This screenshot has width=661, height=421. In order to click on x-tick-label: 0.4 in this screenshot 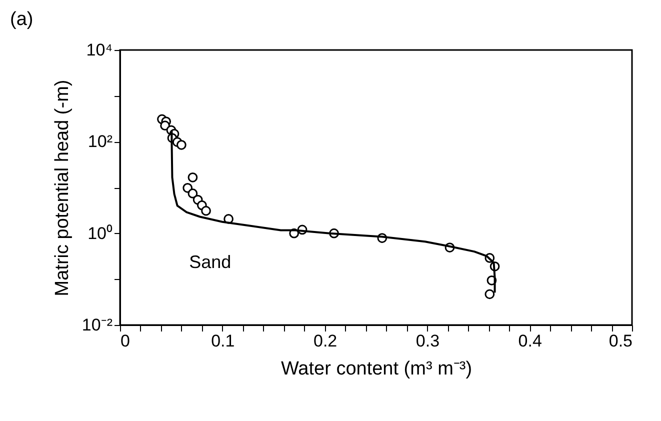, I will do `click(530, 341)`.